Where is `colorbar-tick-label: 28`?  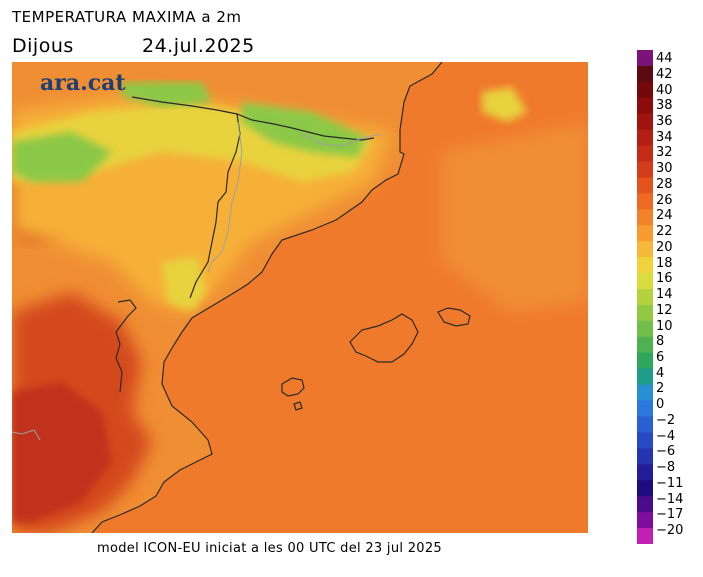 colorbar-tick-label: 28 is located at coordinates (664, 184).